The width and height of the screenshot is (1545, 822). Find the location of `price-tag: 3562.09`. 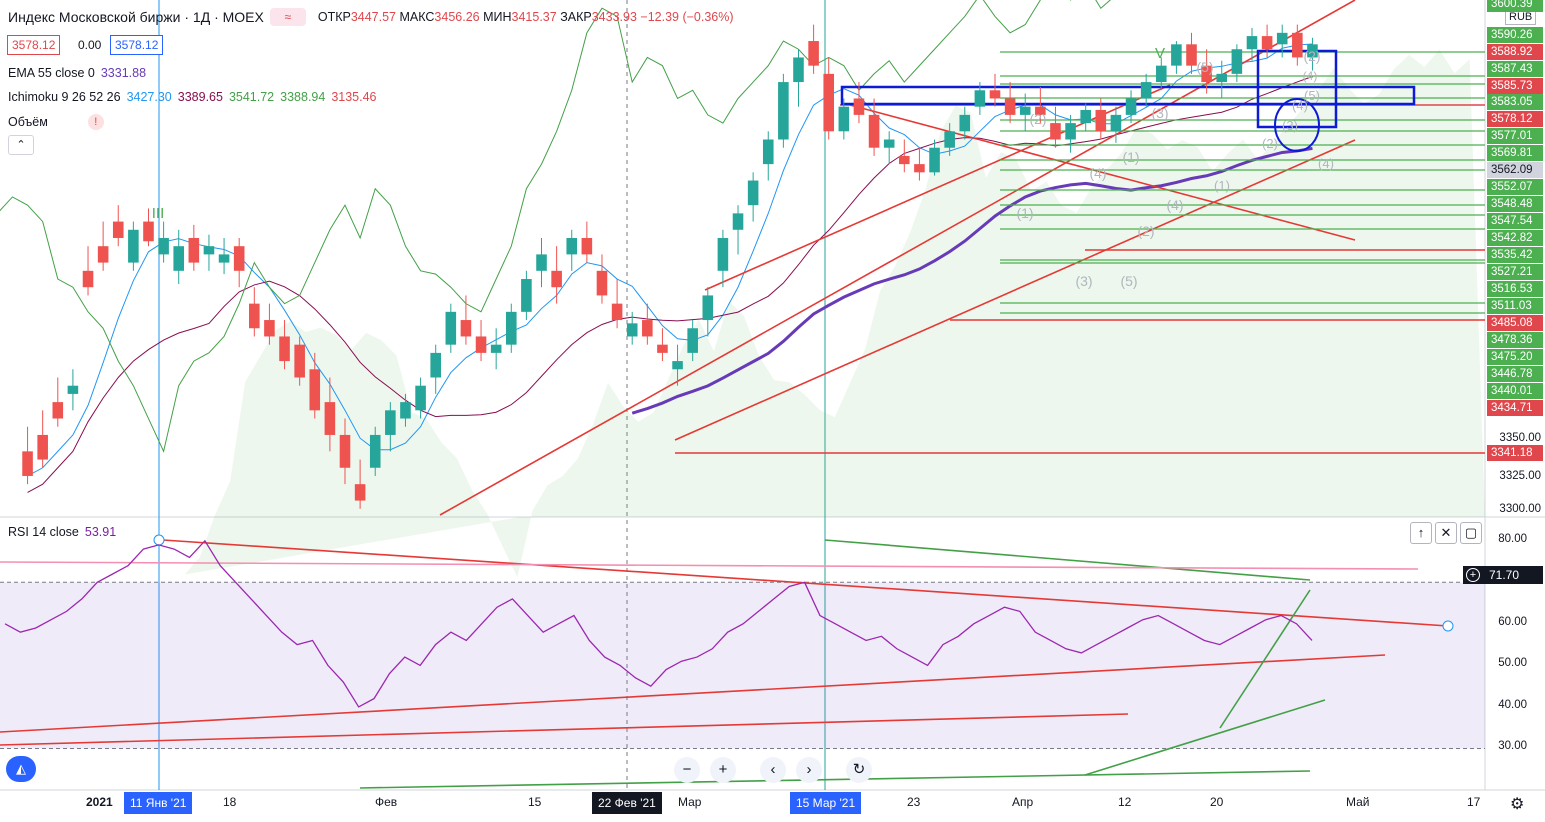

price-tag: 3562.09 is located at coordinates (1515, 170).